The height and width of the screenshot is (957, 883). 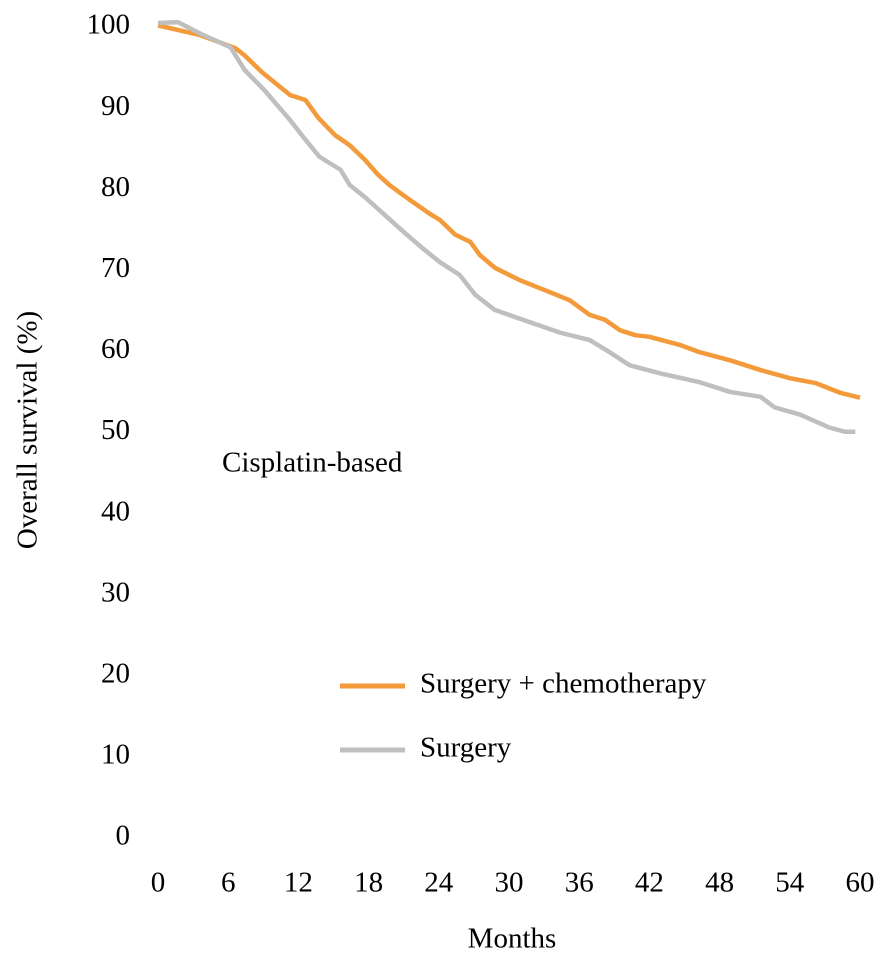 I want to click on legend-label: Surgery + chemotherapy, so click(x=563, y=684).